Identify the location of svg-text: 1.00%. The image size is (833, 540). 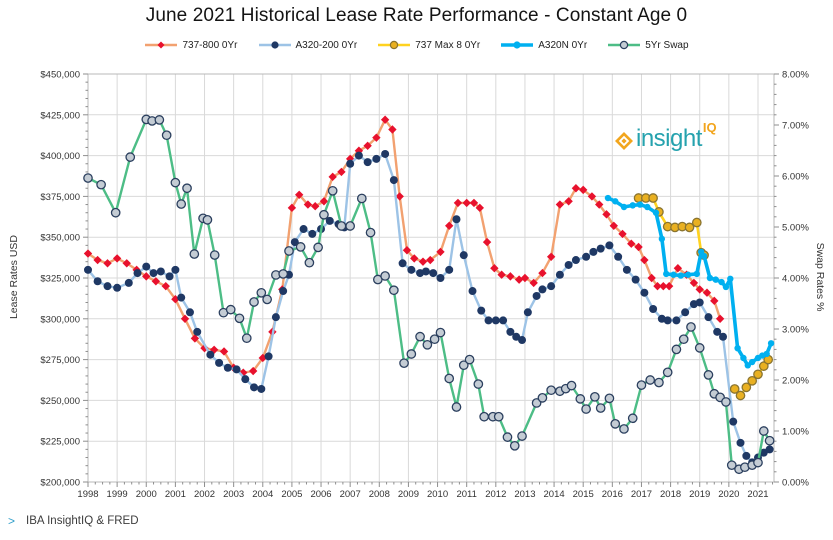
(795, 432).